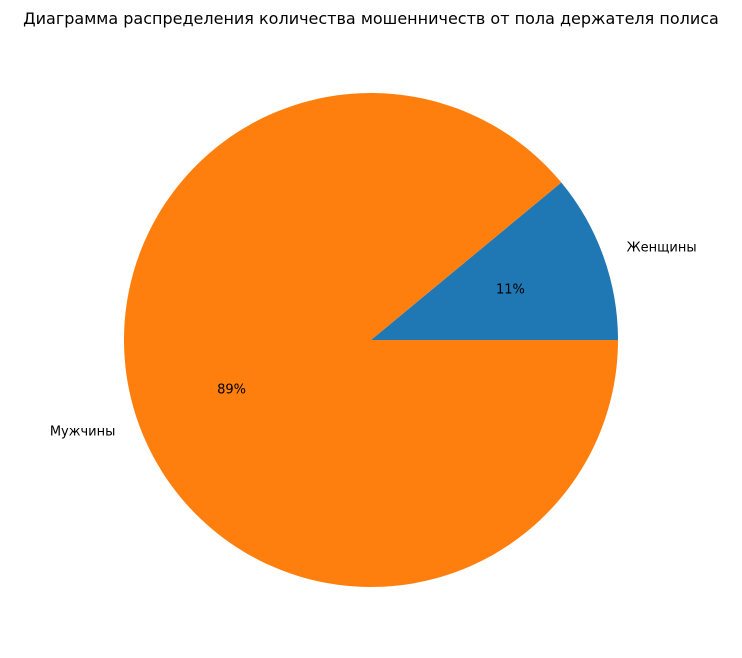  I want to click on pie-category-label-2: Мужчины, so click(83, 432).